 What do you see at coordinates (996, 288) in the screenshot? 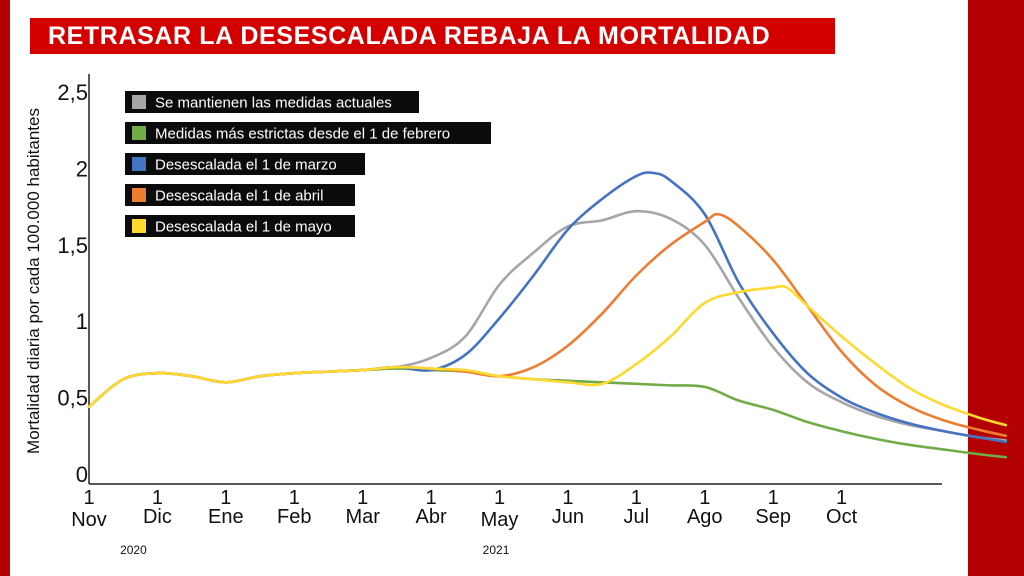
I see `side-strip` at bounding box center [996, 288].